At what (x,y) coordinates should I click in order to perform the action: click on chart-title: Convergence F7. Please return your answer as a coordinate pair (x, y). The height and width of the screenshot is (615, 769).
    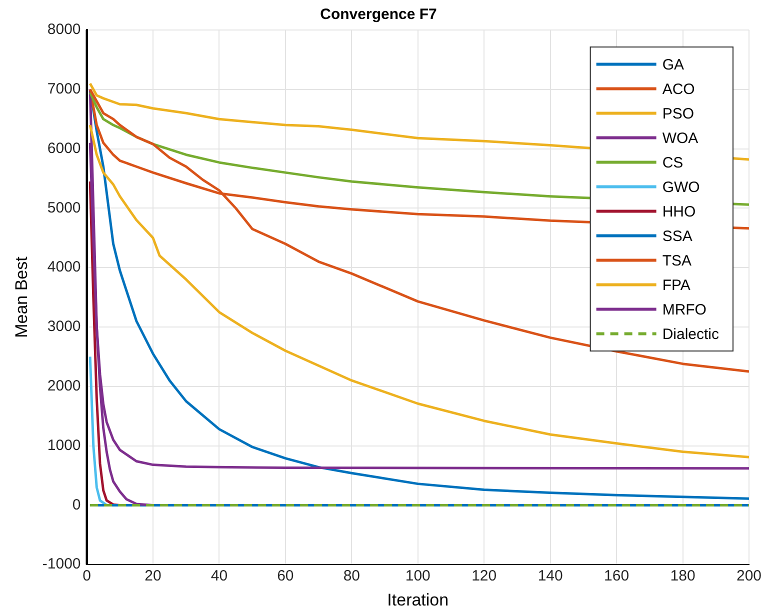
    Looking at the image, I should click on (378, 15).